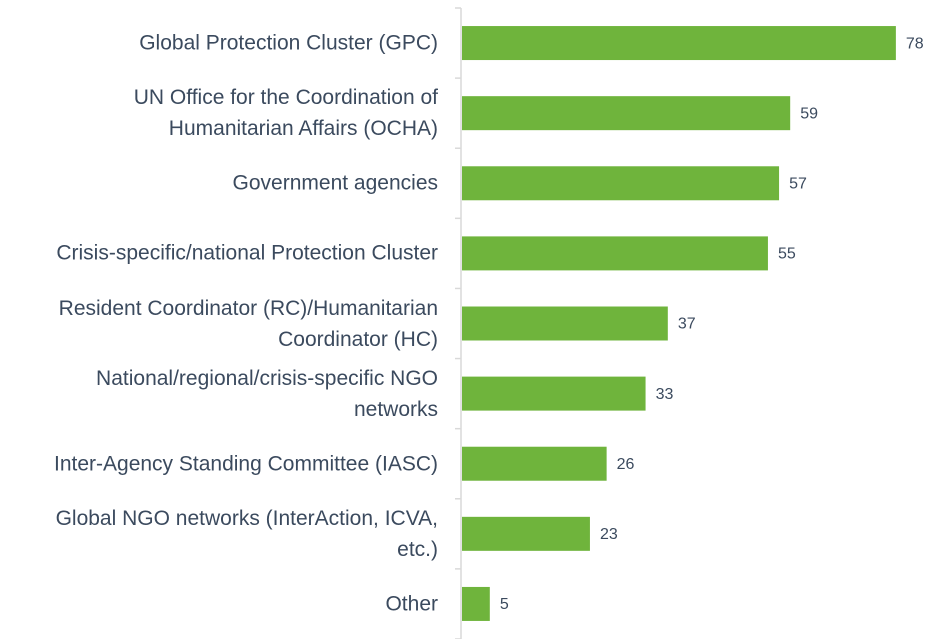 This screenshot has height=639, width=932. I want to click on category-label: Inter-Agency Standing Committee (IASC), so click(246, 464).